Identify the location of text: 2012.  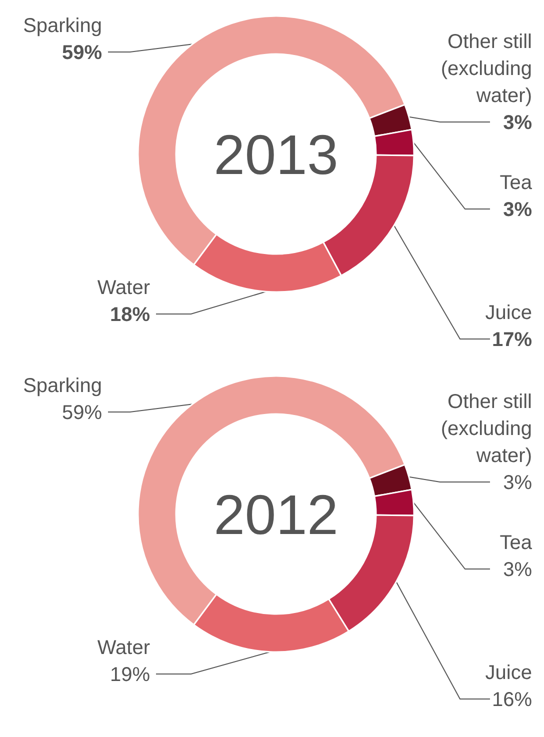
(276, 514).